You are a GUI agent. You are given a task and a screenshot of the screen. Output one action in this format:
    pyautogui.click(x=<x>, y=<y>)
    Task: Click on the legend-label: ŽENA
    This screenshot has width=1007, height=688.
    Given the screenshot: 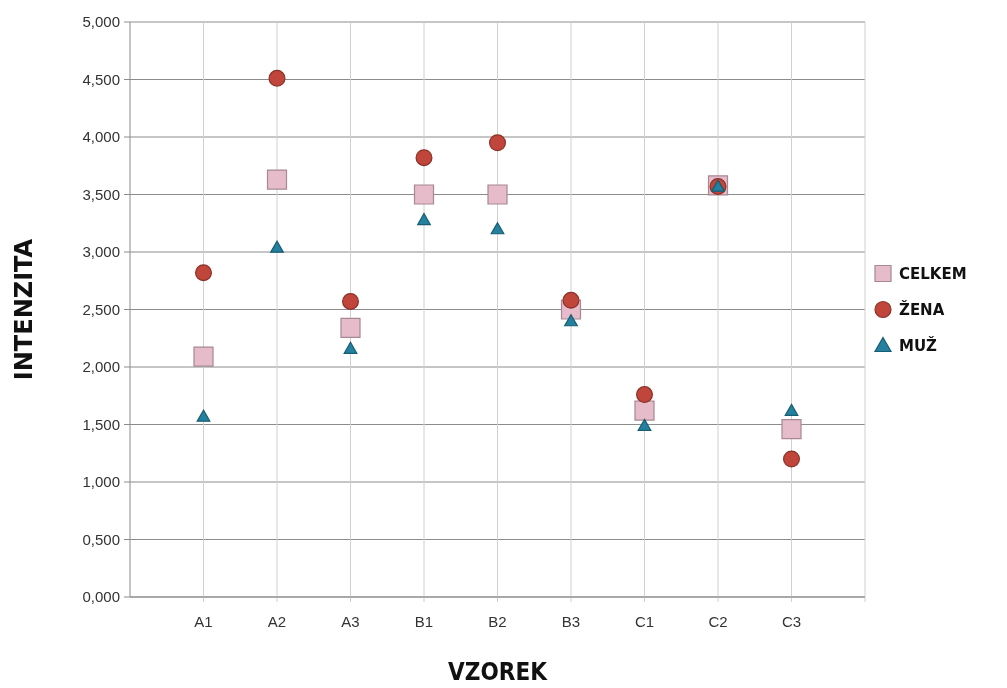 What is the action you would take?
    pyautogui.click(x=922, y=309)
    